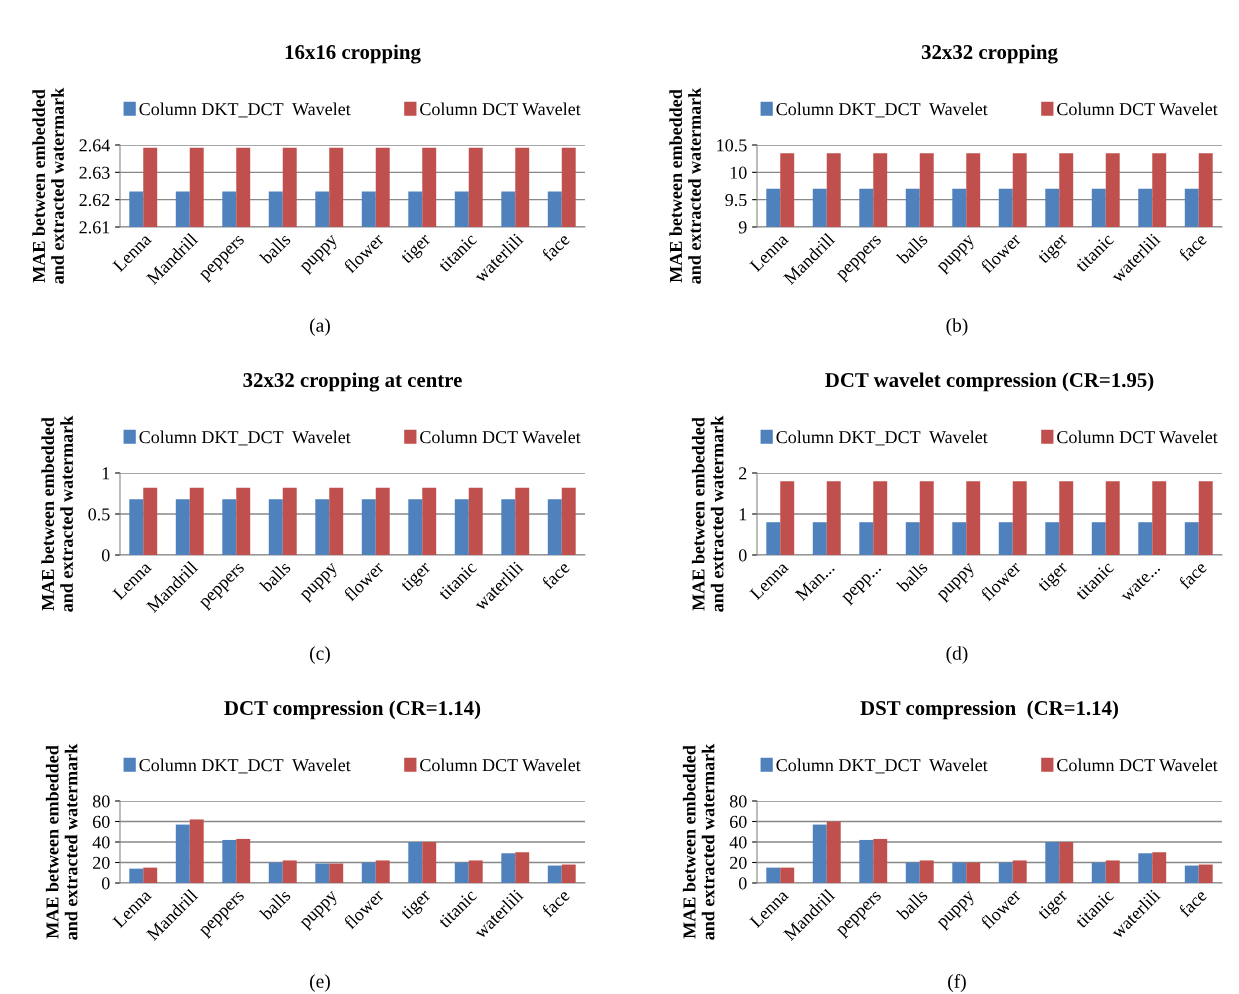  What do you see at coordinates (353, 54) in the screenshot?
I see `chart-title: 16x16 cropping` at bounding box center [353, 54].